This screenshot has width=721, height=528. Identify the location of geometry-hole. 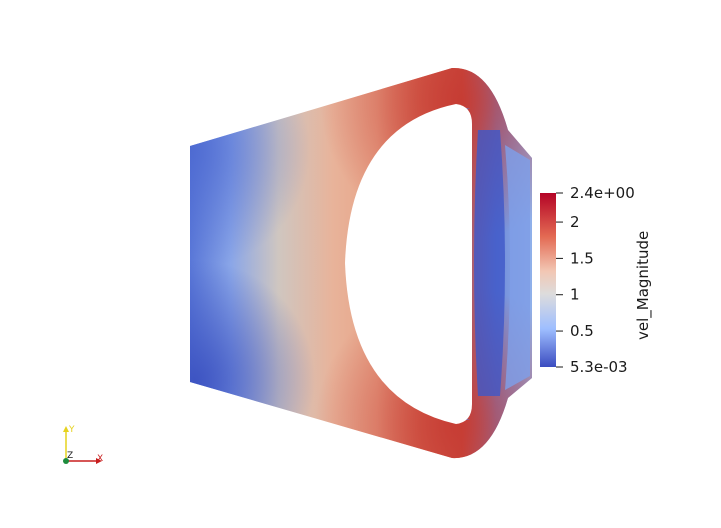
(408, 264).